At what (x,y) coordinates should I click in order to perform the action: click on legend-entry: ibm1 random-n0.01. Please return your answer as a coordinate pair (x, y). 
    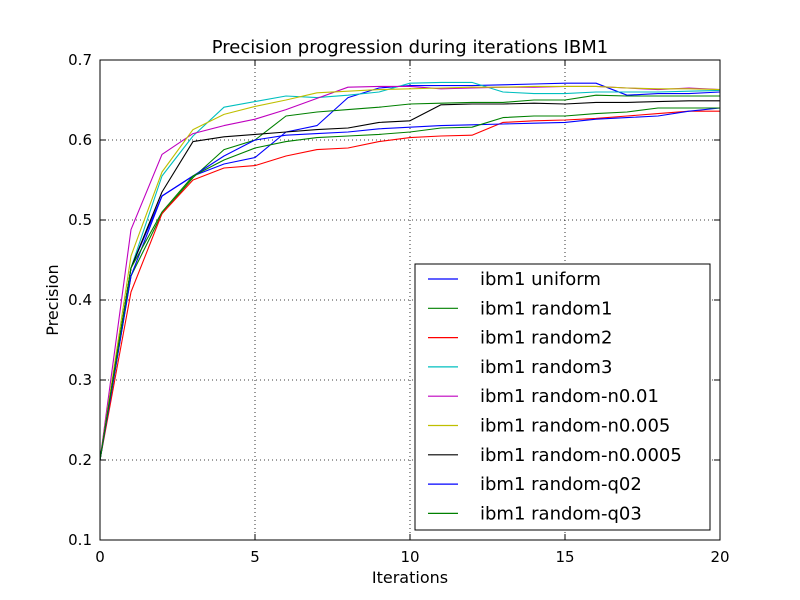
    Looking at the image, I should click on (569, 396).